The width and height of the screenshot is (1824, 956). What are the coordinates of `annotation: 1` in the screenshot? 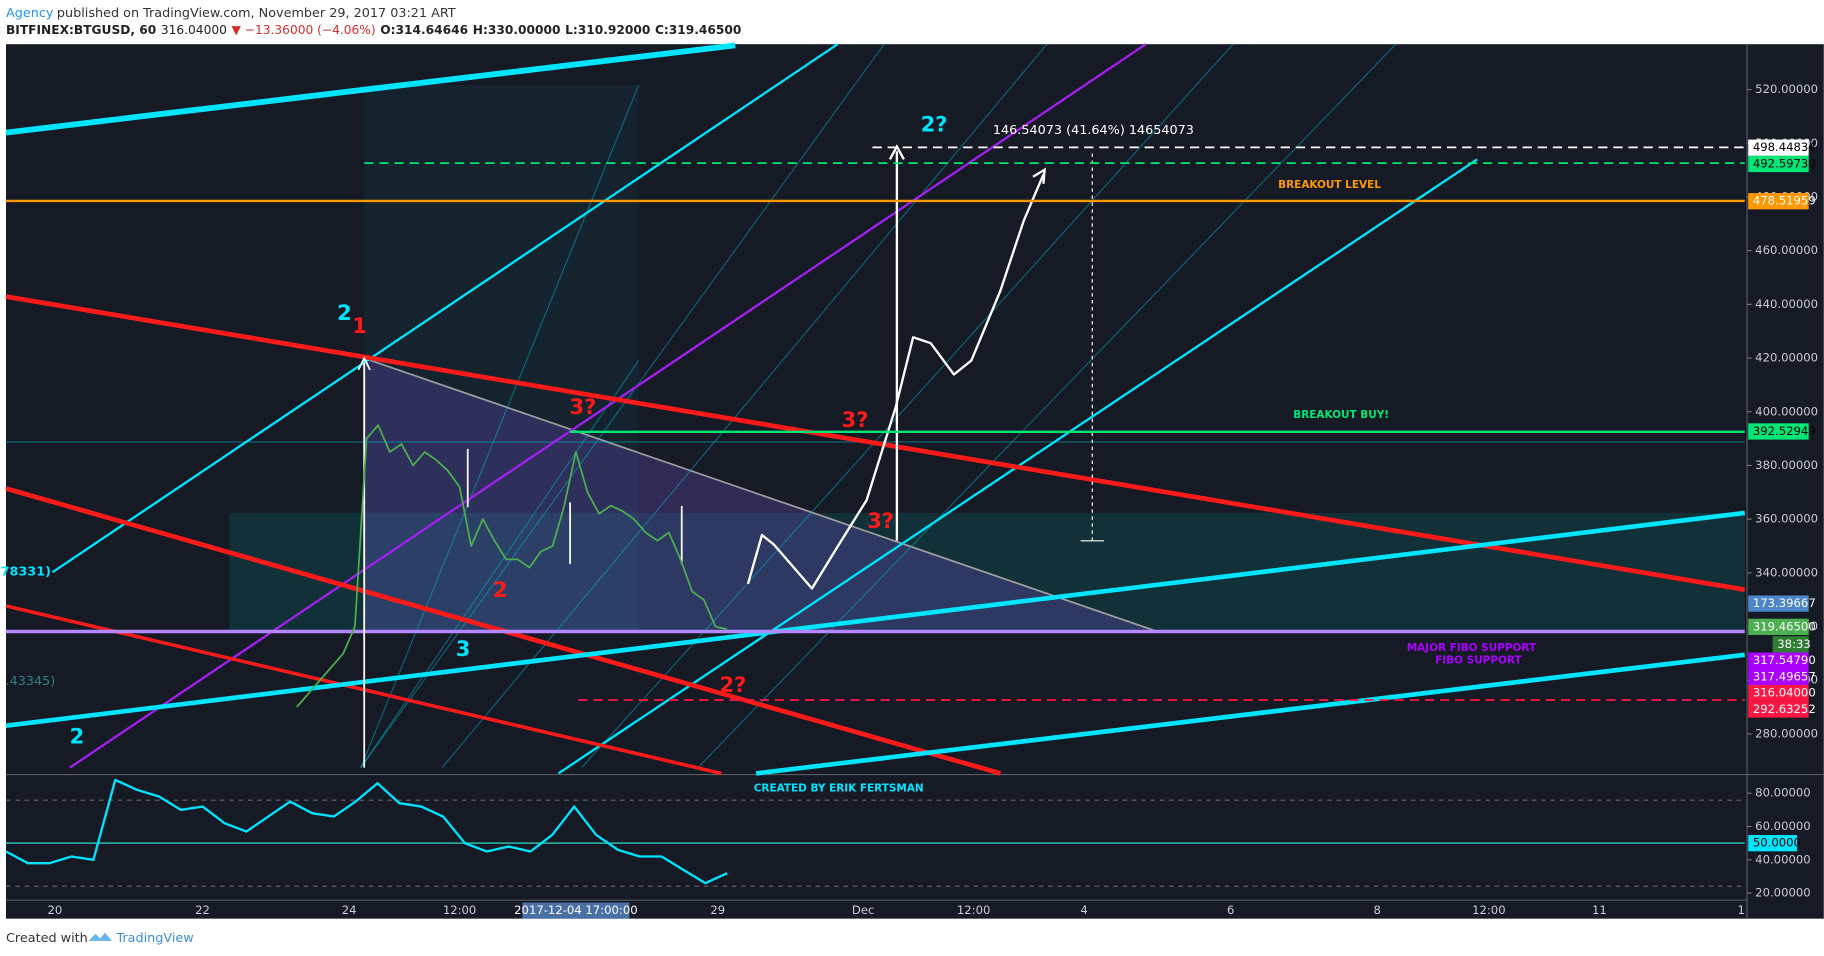 It's located at (359, 326).